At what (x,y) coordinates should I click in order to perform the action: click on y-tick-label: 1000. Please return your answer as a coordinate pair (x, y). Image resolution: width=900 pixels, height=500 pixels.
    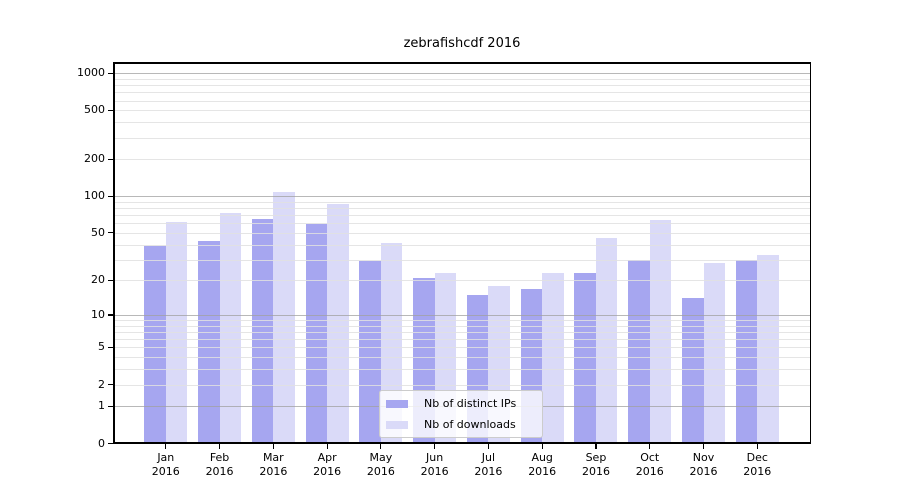
    Looking at the image, I should click on (91, 73).